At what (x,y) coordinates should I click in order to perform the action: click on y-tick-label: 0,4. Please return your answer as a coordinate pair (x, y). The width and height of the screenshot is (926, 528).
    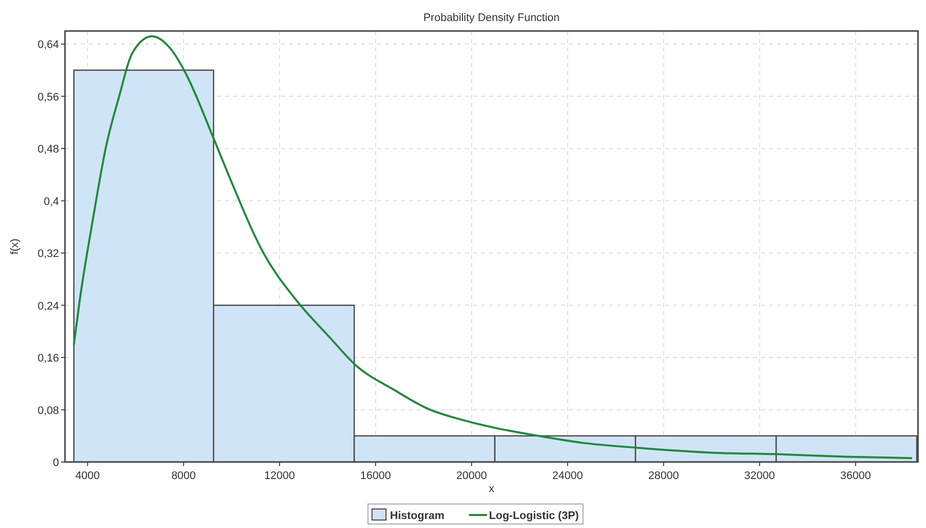
    Looking at the image, I should click on (51, 202).